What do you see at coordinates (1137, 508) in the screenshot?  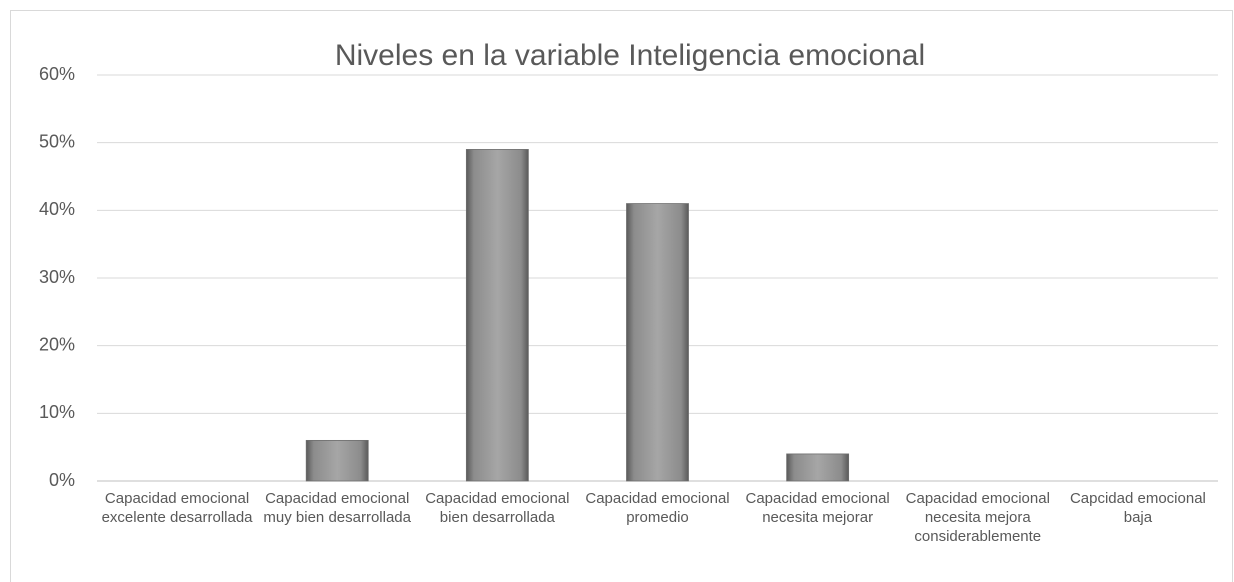 I see `x-tick-label: Capcidad emocional baja` at bounding box center [1137, 508].